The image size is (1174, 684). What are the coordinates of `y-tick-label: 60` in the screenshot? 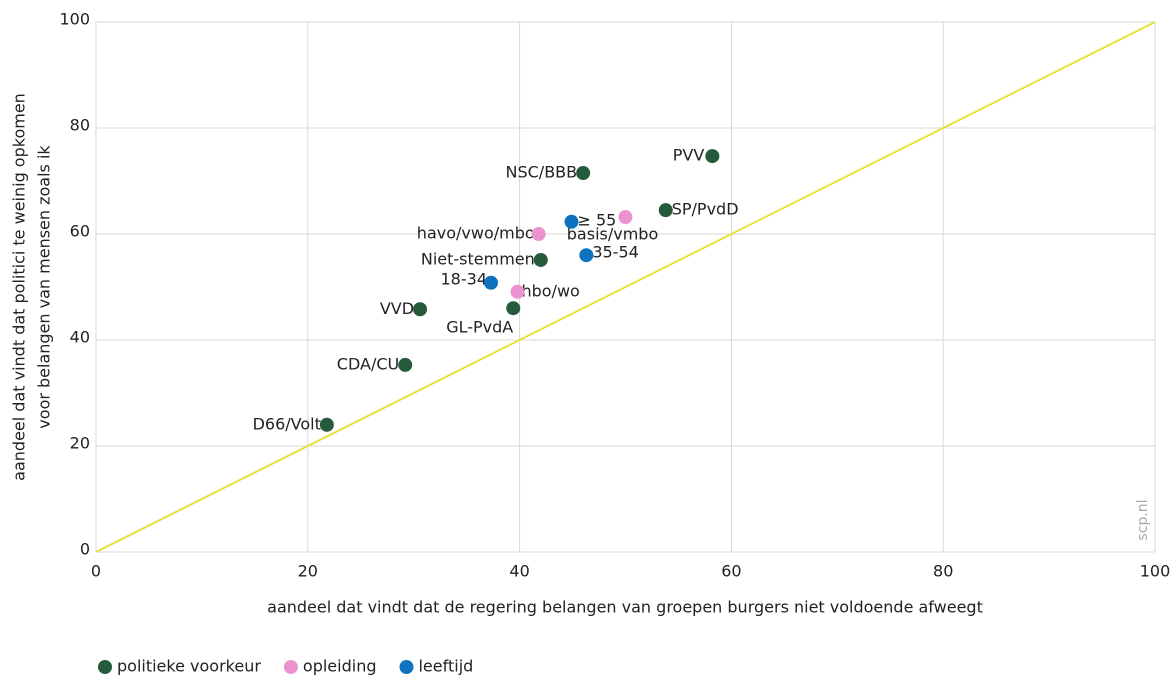 It's located at (80, 231).